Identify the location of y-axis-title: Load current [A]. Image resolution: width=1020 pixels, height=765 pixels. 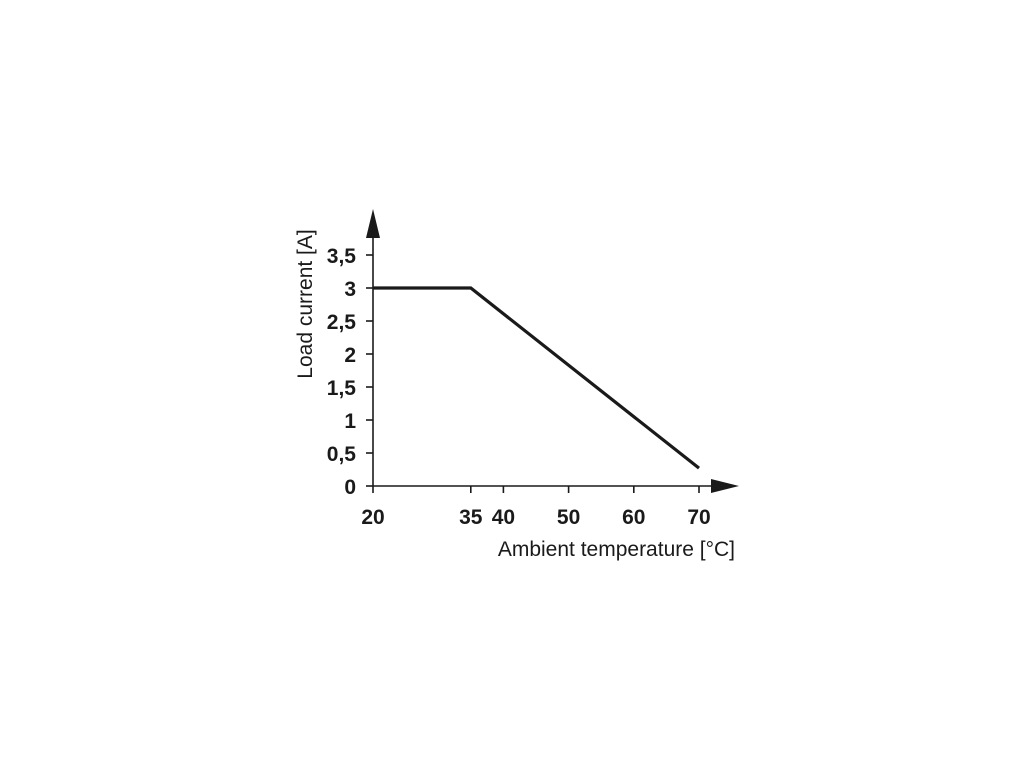
(305, 303).